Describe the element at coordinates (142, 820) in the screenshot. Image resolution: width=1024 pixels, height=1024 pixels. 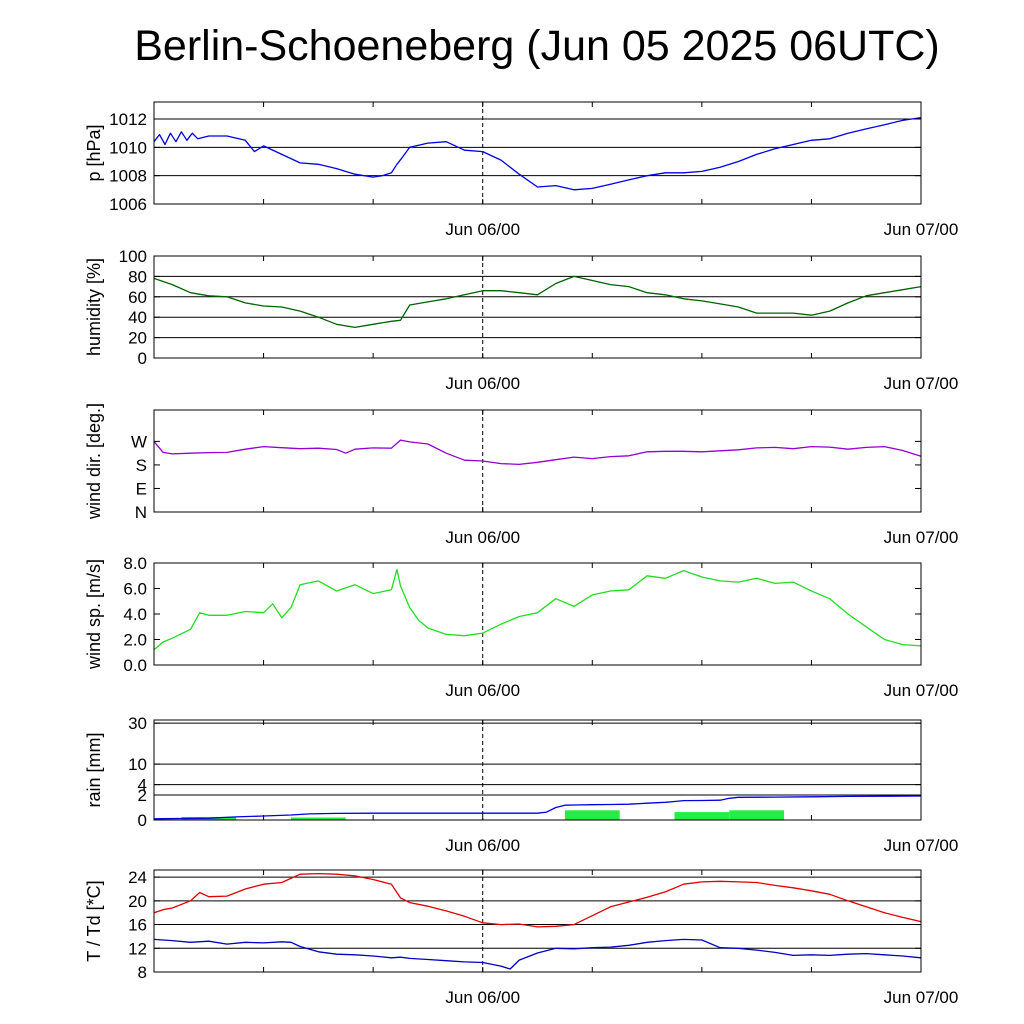
I see `rain-ytick-label-0: 0` at that location.